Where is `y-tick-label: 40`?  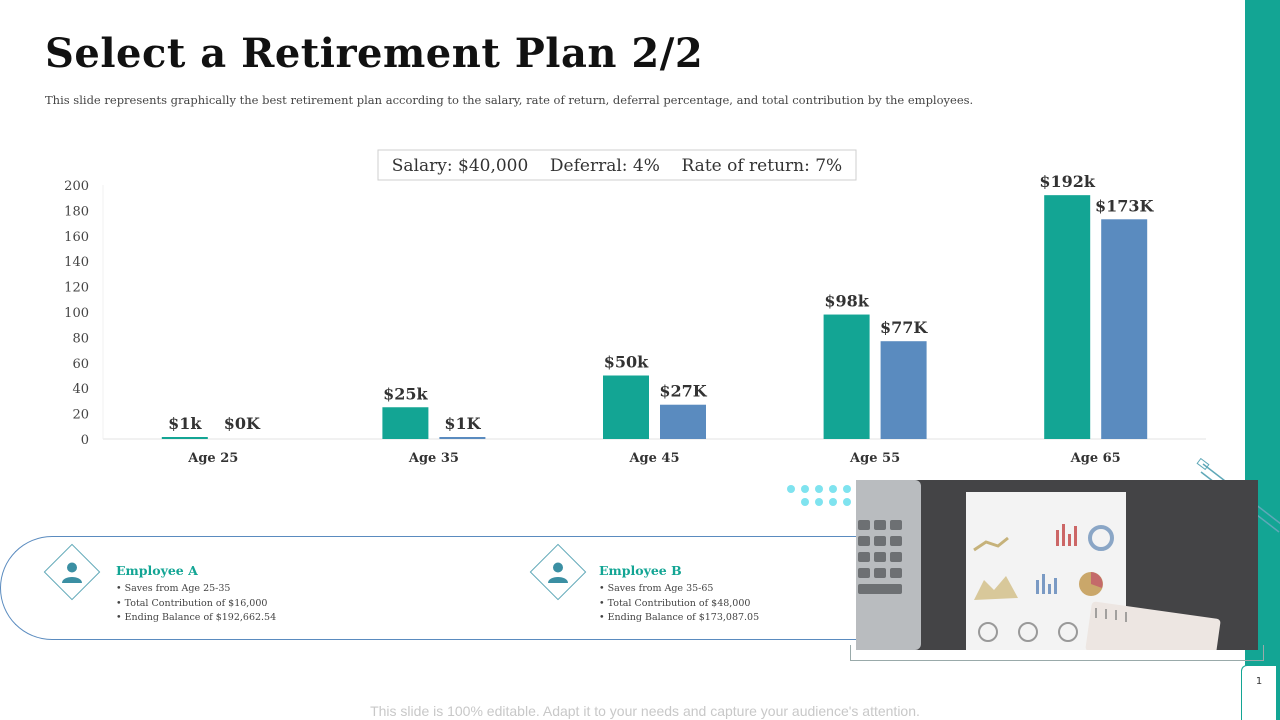
y-tick-label: 40 is located at coordinates (80, 389).